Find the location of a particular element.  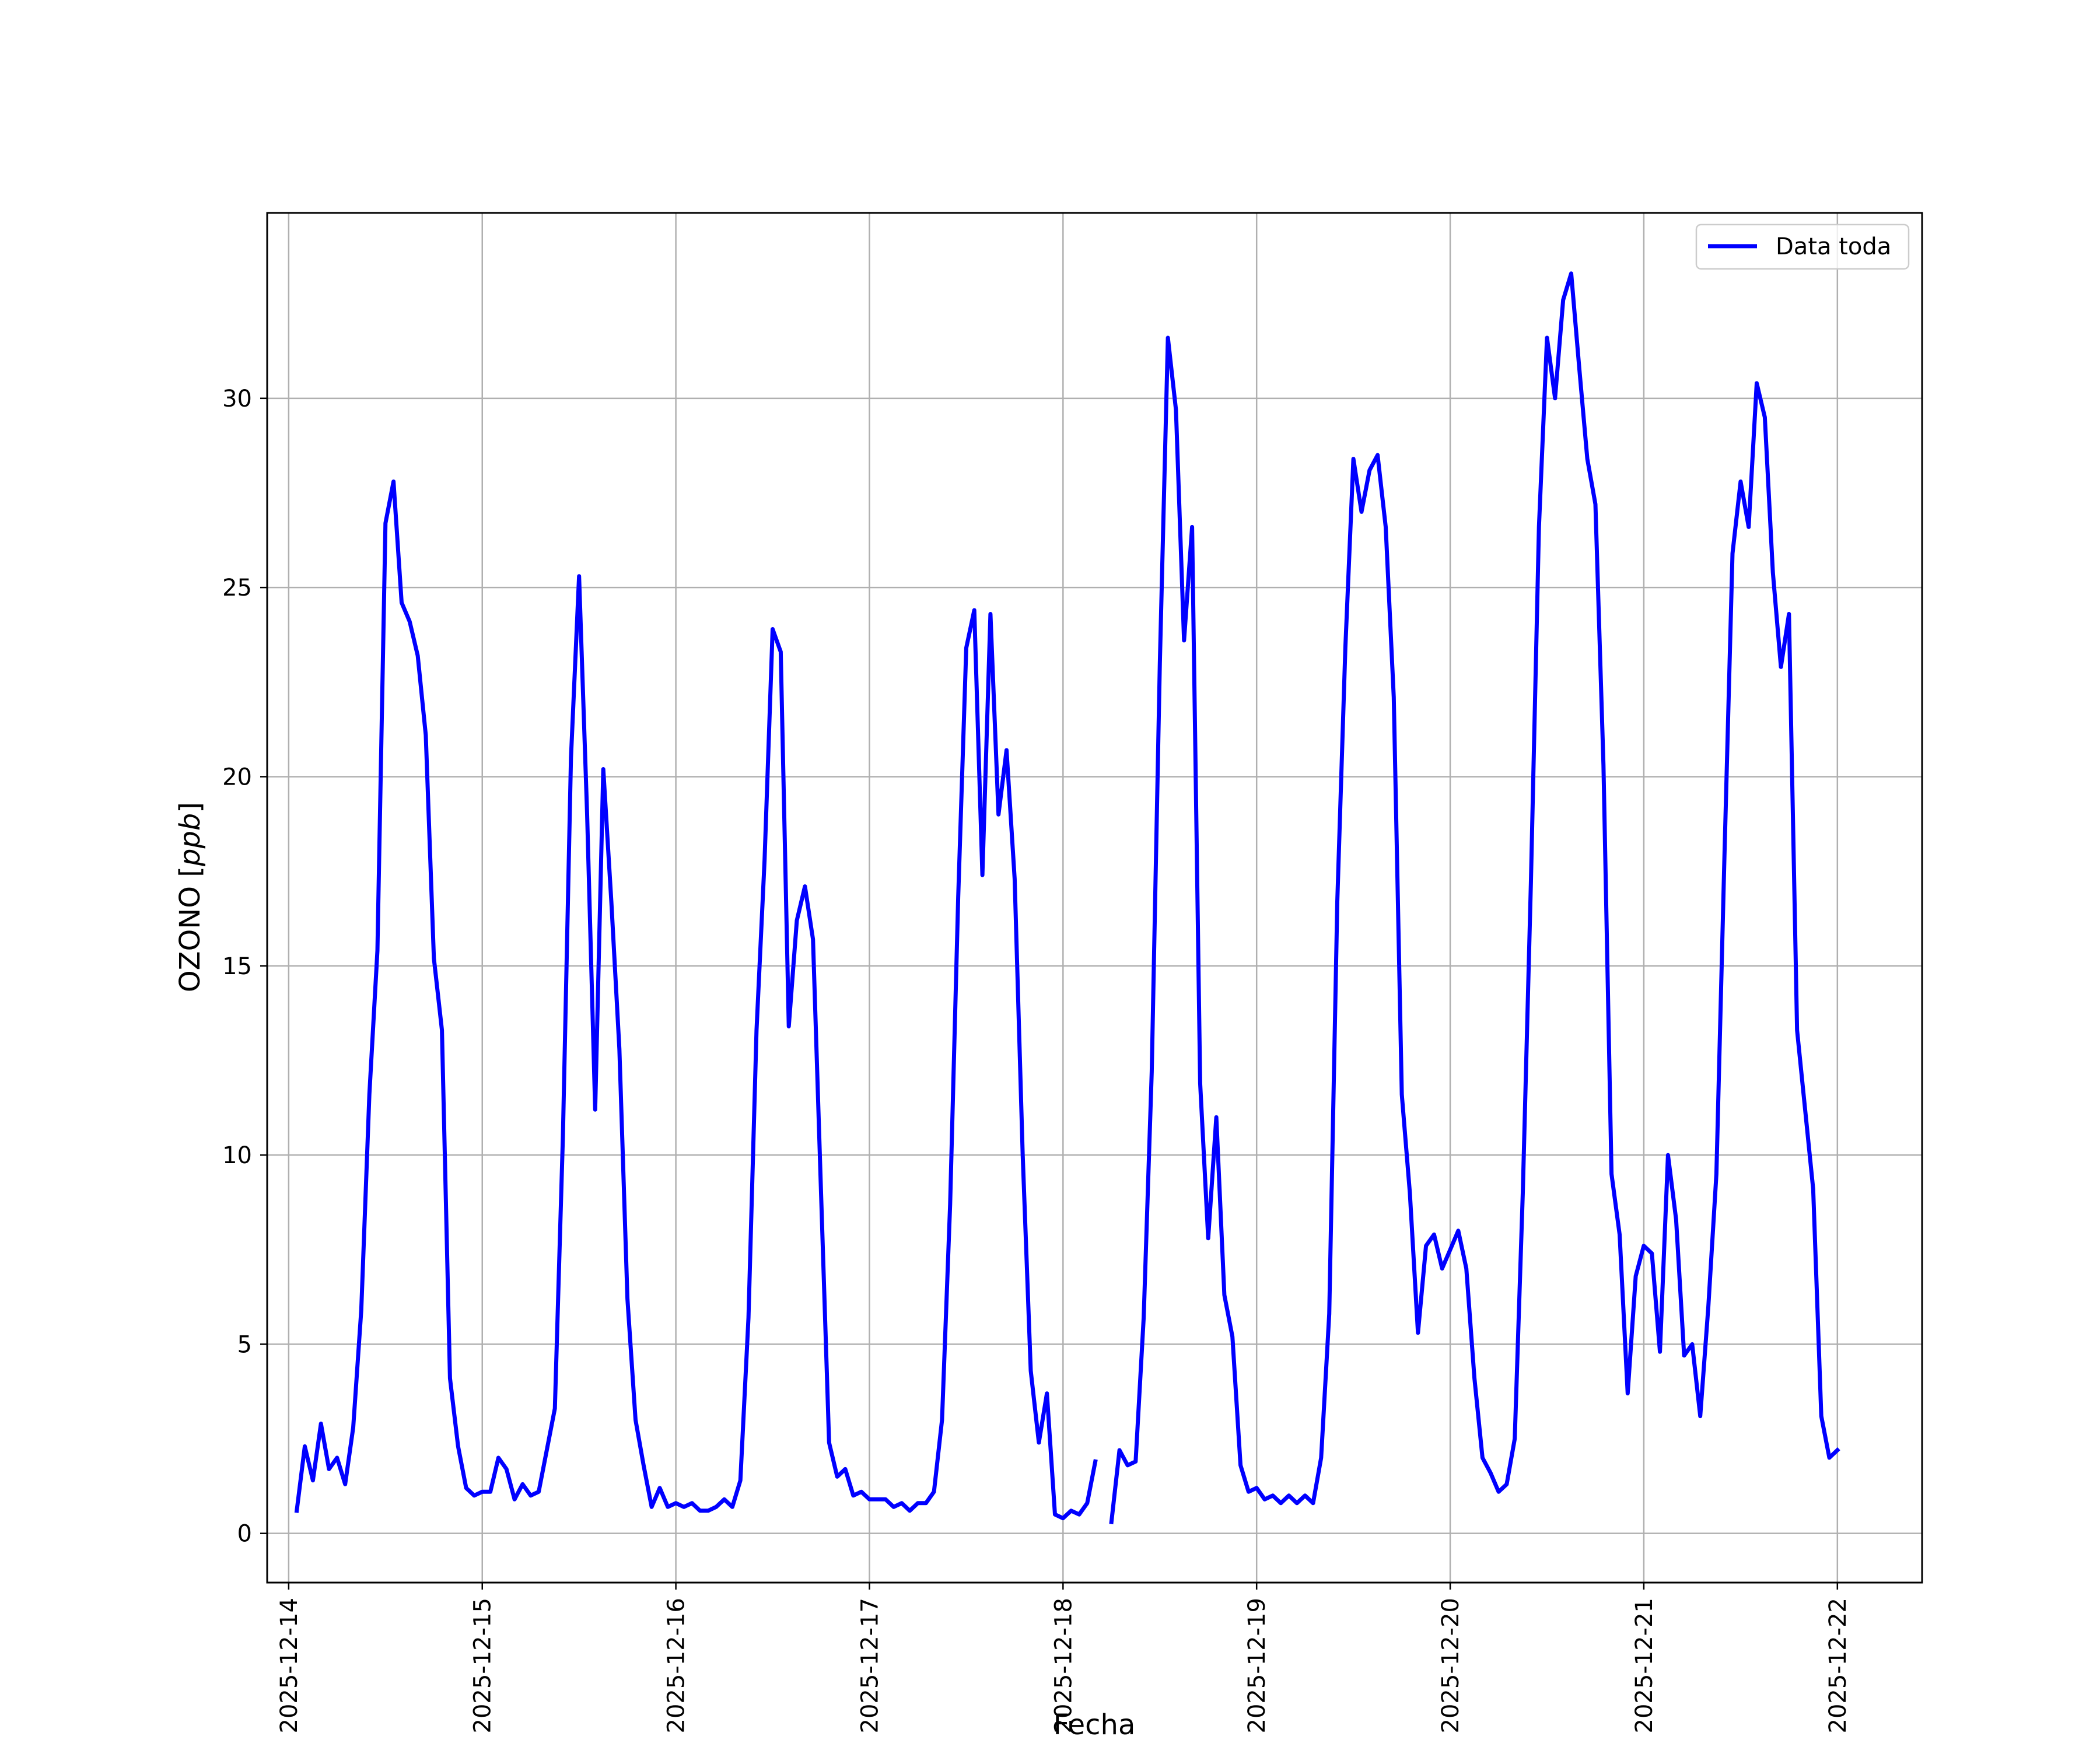

y-axis-title: OZONO [ppb] is located at coordinates (190, 897).